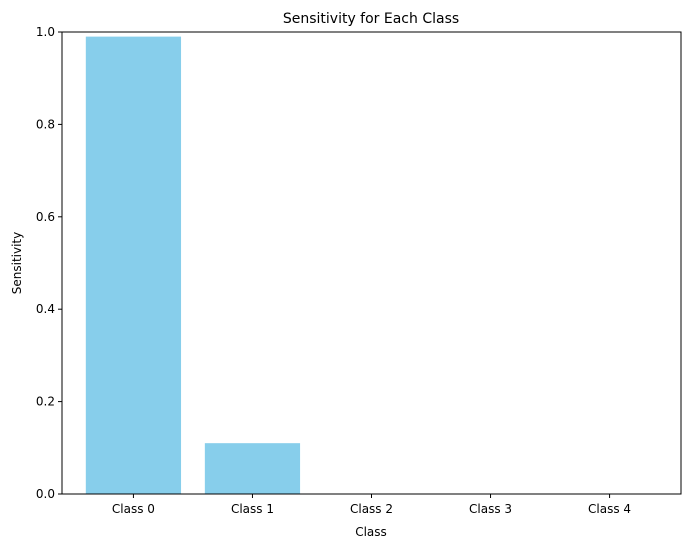 This screenshot has width=691, height=547. What do you see at coordinates (17, 263) in the screenshot?
I see `y-axis-label: Sensitivity` at bounding box center [17, 263].